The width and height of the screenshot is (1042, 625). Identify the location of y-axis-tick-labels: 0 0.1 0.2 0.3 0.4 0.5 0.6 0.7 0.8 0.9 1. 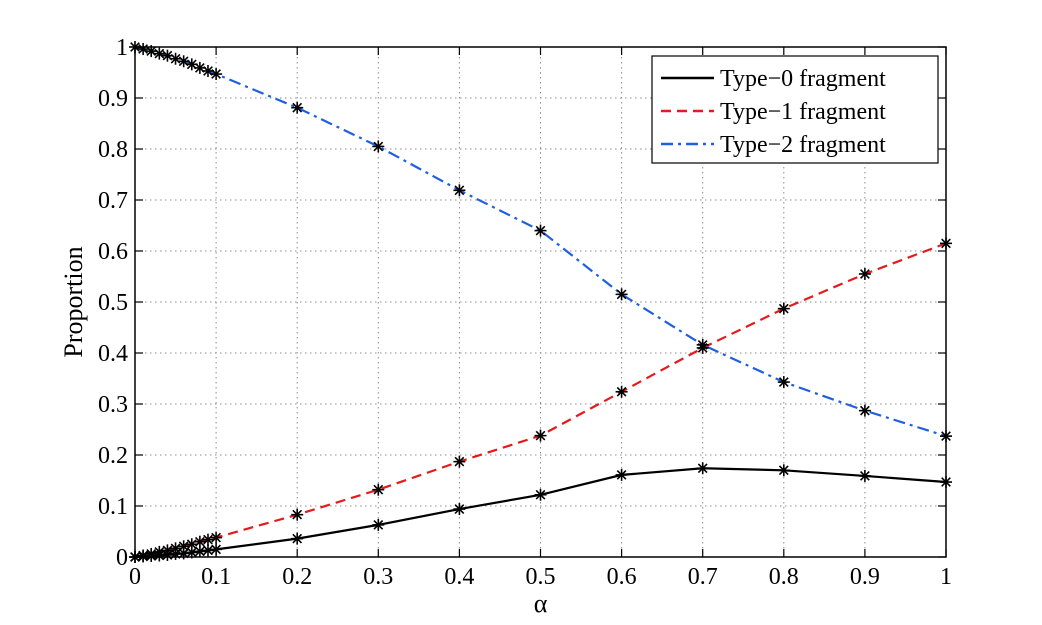
(113, 303).